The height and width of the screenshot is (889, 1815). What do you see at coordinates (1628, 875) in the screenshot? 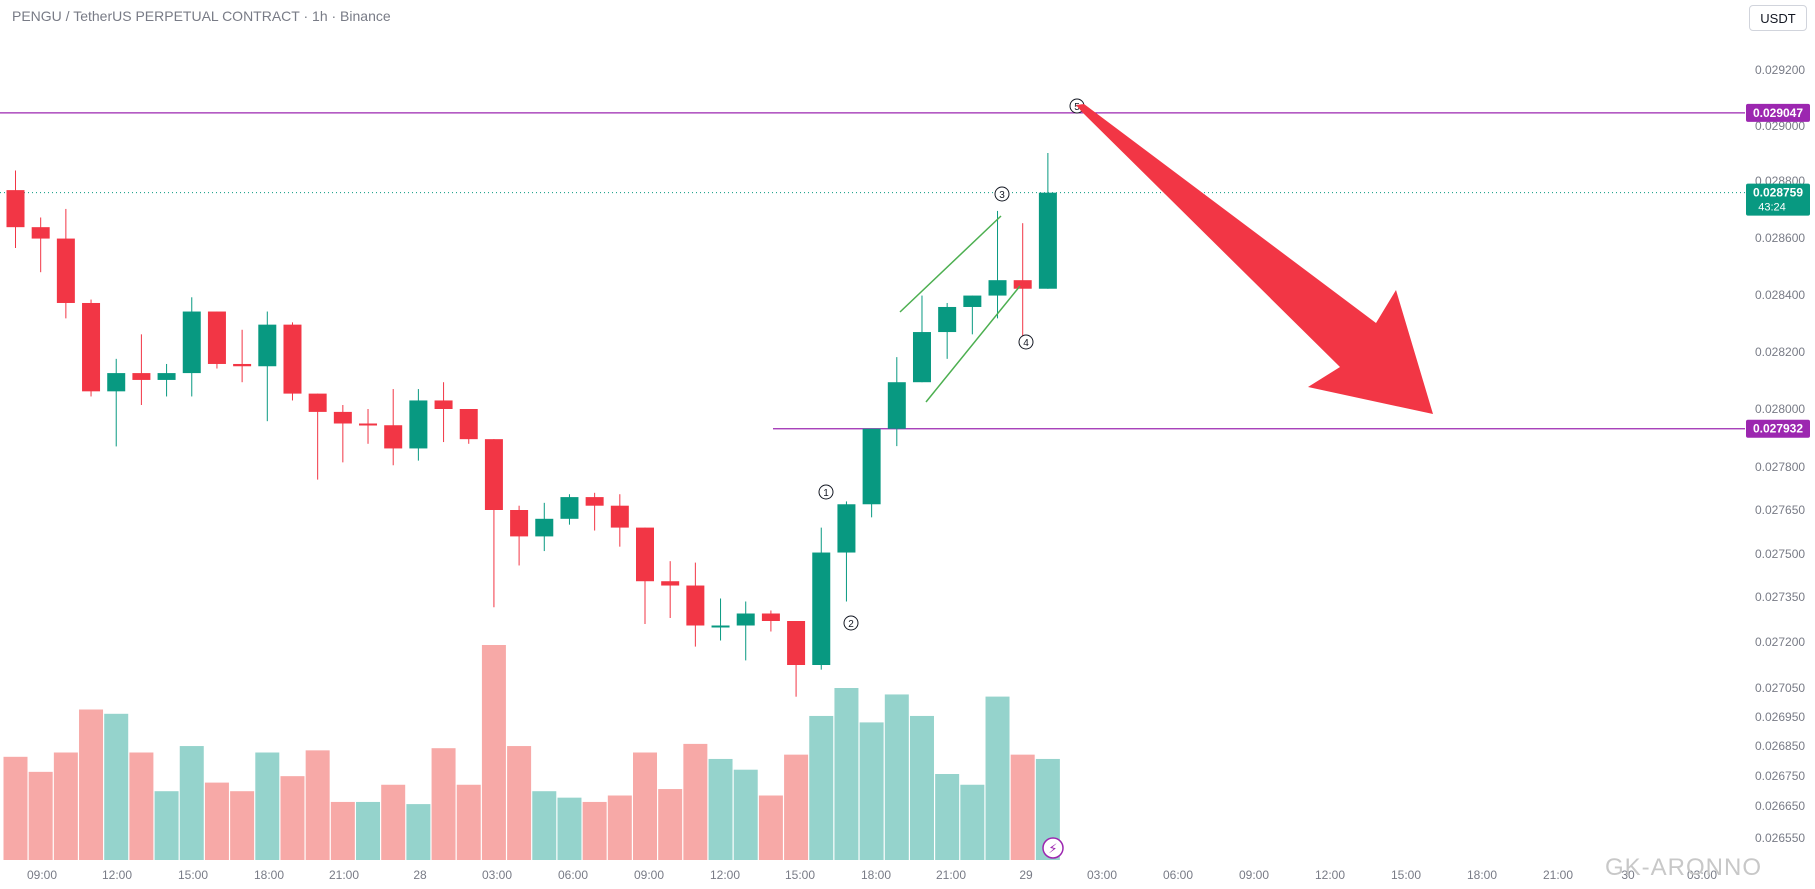
I see `time-tick-label: 30` at bounding box center [1628, 875].